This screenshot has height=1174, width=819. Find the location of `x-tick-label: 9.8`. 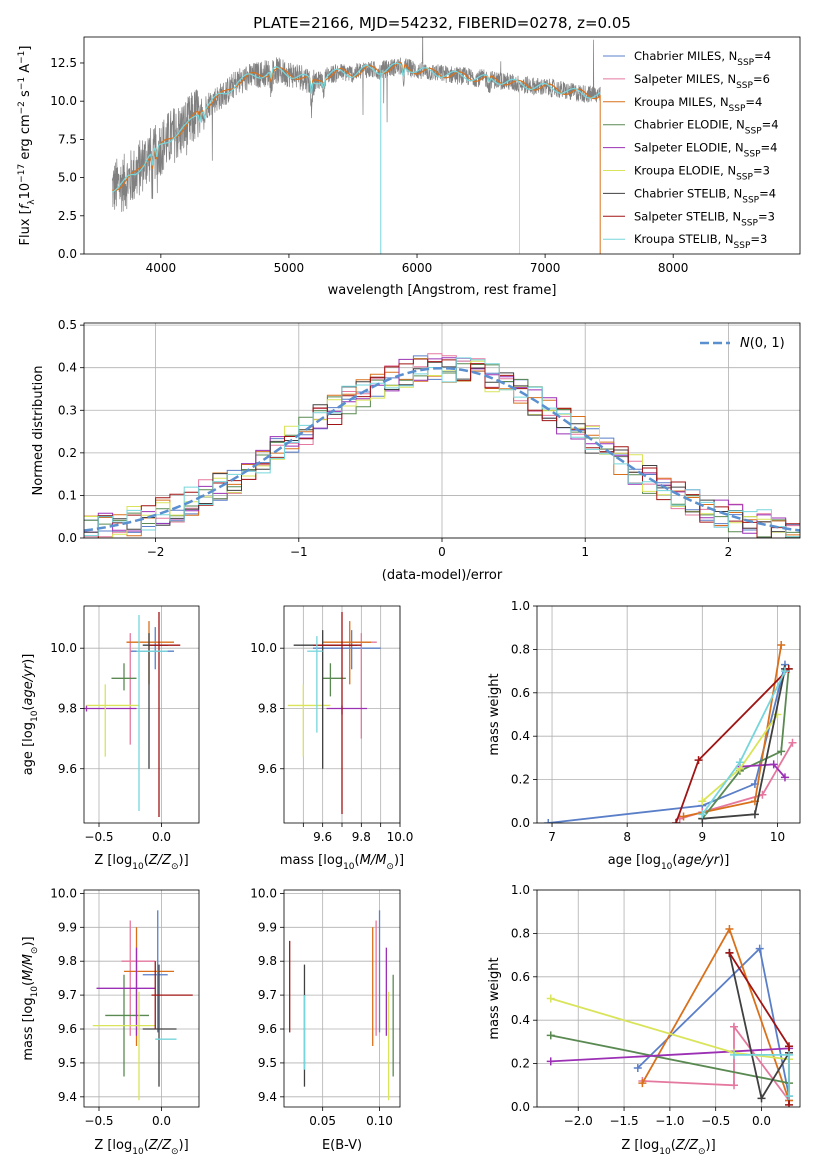

x-tick-label: 9.8 is located at coordinates (361, 837).